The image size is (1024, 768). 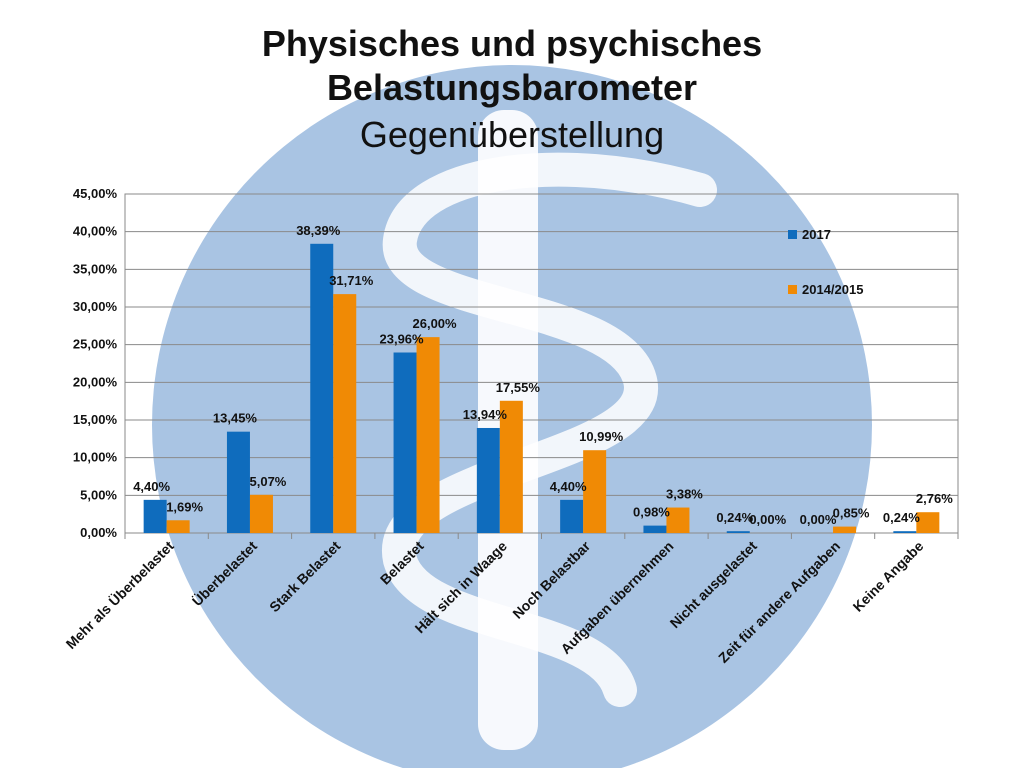 I want to click on legend-label: 2017, so click(x=816, y=234).